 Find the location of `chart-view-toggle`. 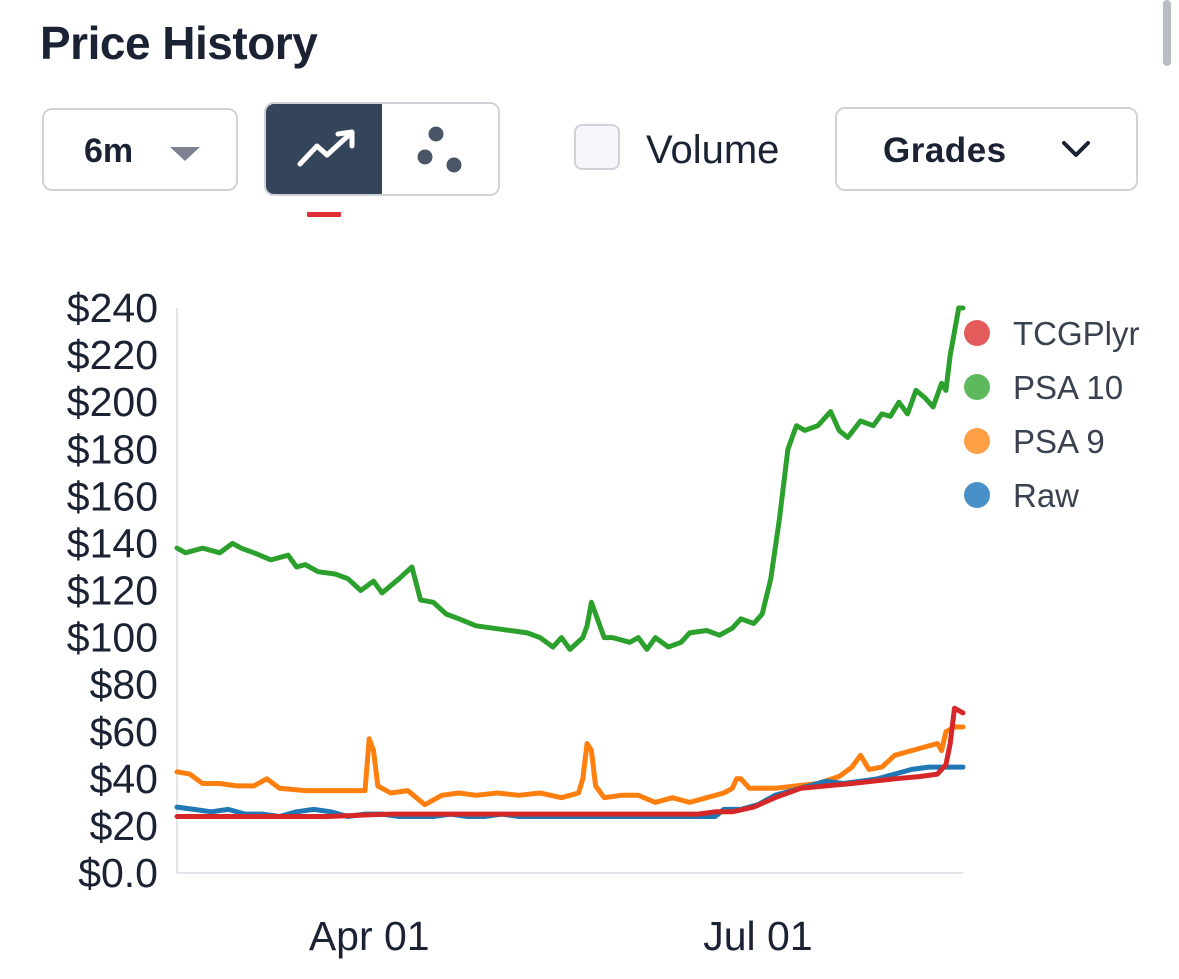

chart-view-toggle is located at coordinates (382, 149).